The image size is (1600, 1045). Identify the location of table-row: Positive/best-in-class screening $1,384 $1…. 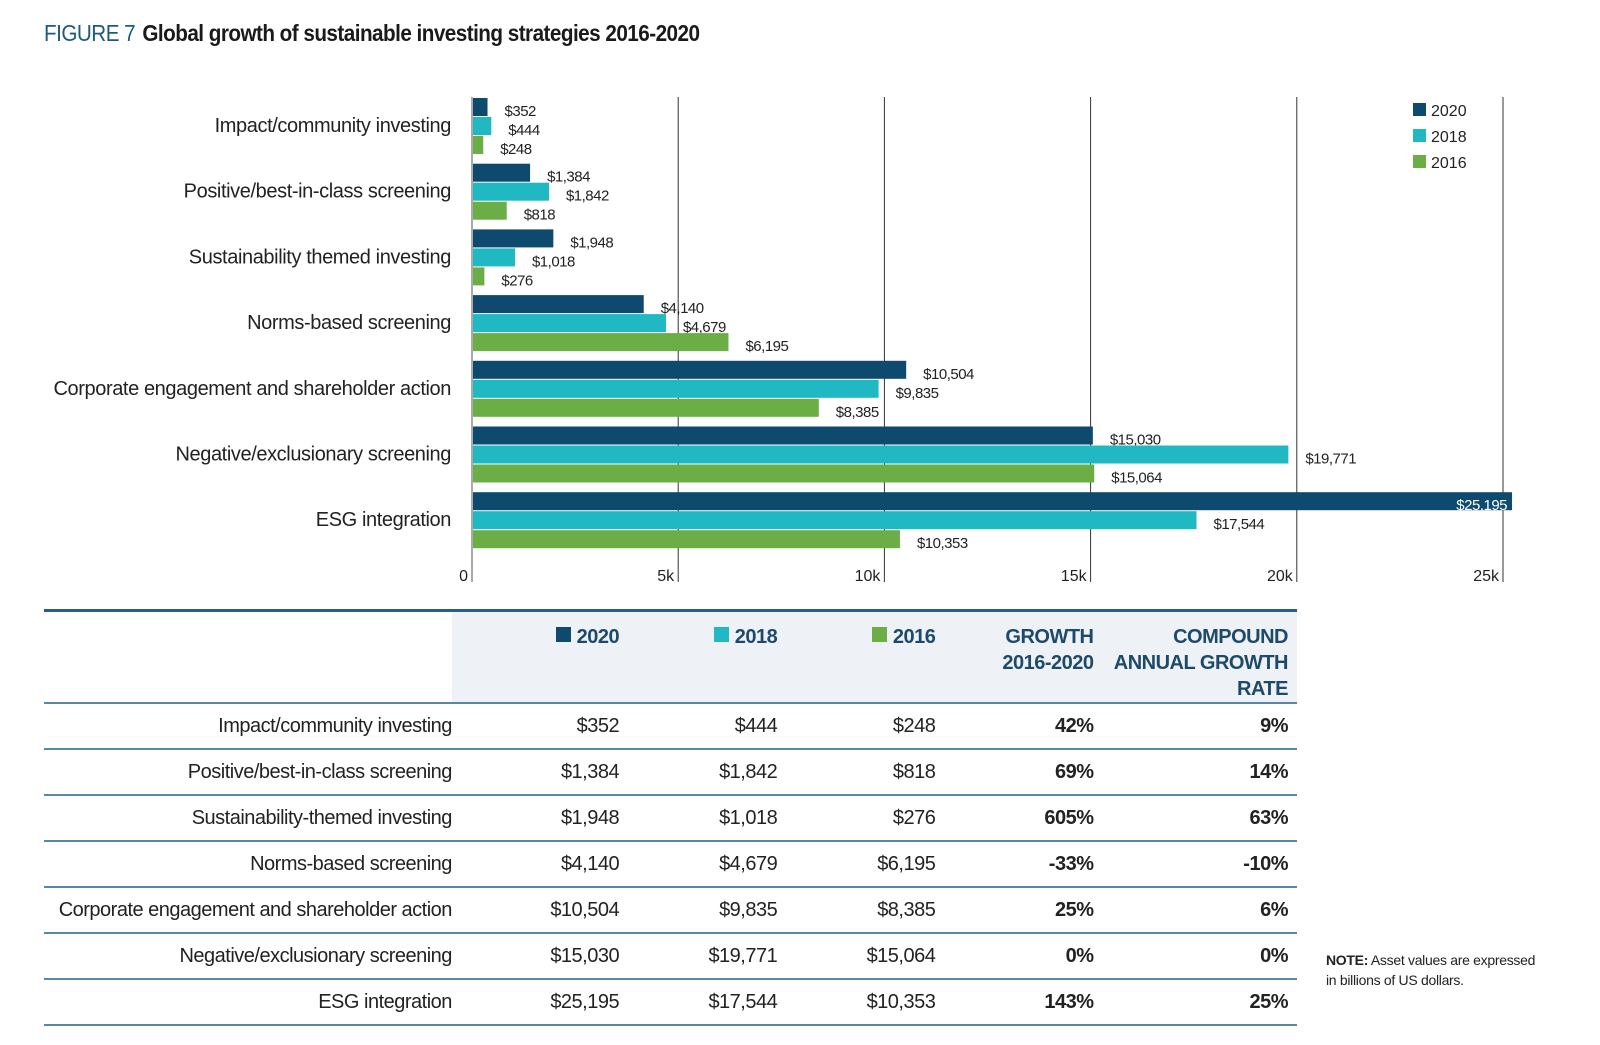
(670, 772).